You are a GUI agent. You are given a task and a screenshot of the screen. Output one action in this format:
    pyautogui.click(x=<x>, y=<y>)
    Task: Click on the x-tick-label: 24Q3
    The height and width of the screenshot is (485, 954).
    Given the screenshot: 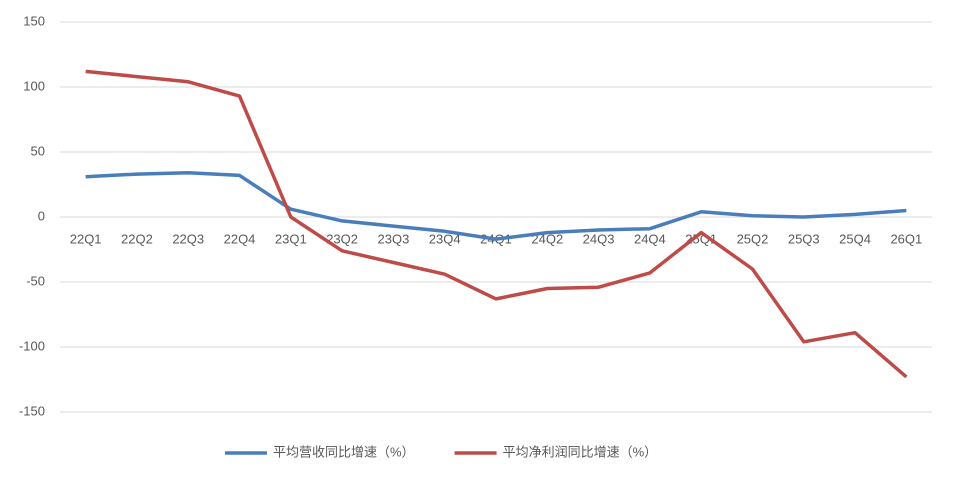 What is the action you would take?
    pyautogui.click(x=599, y=238)
    